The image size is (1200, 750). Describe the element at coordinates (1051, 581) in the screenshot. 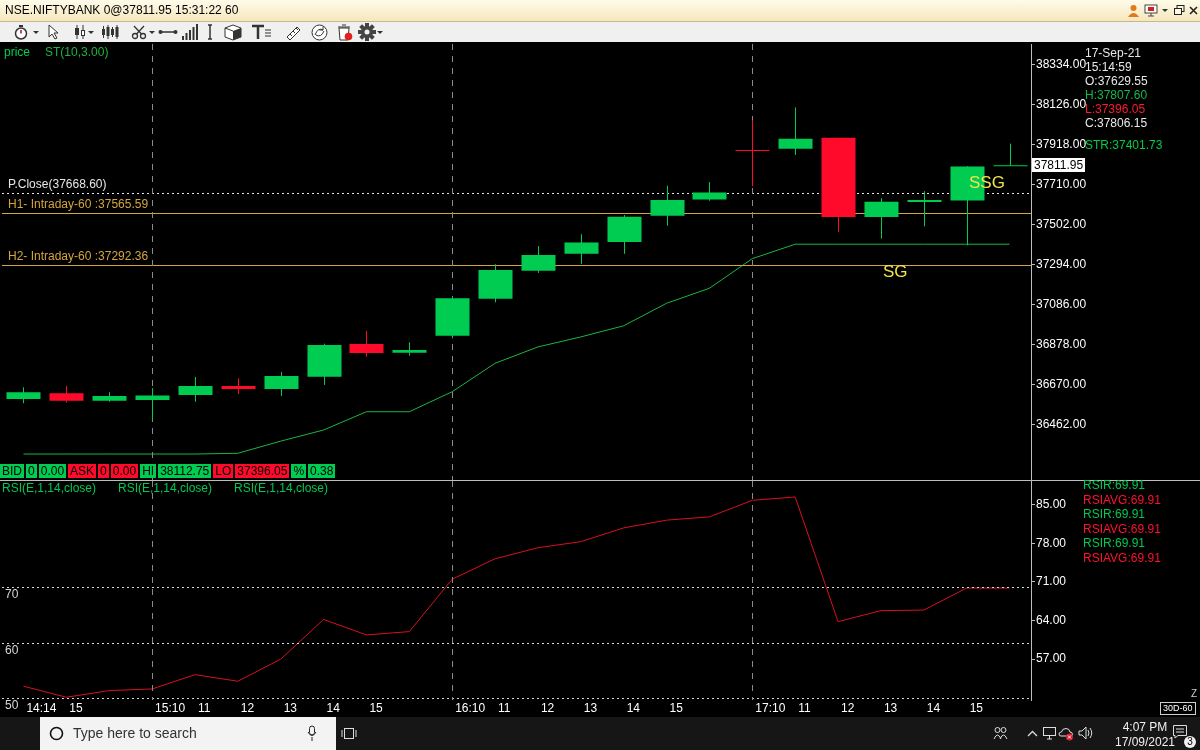

I see `y-tick-label: 71.00` at that location.